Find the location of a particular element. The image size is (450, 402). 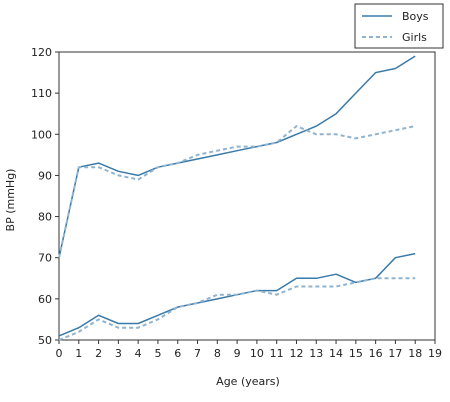

legend: Boys Girls is located at coordinates (399, 26).